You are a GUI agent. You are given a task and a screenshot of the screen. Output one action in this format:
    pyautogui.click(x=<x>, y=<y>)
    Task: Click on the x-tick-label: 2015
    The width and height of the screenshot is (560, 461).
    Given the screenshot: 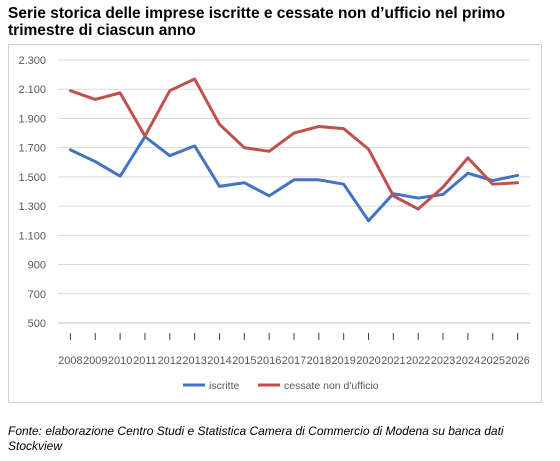 What is the action you would take?
    pyautogui.click(x=244, y=361)
    